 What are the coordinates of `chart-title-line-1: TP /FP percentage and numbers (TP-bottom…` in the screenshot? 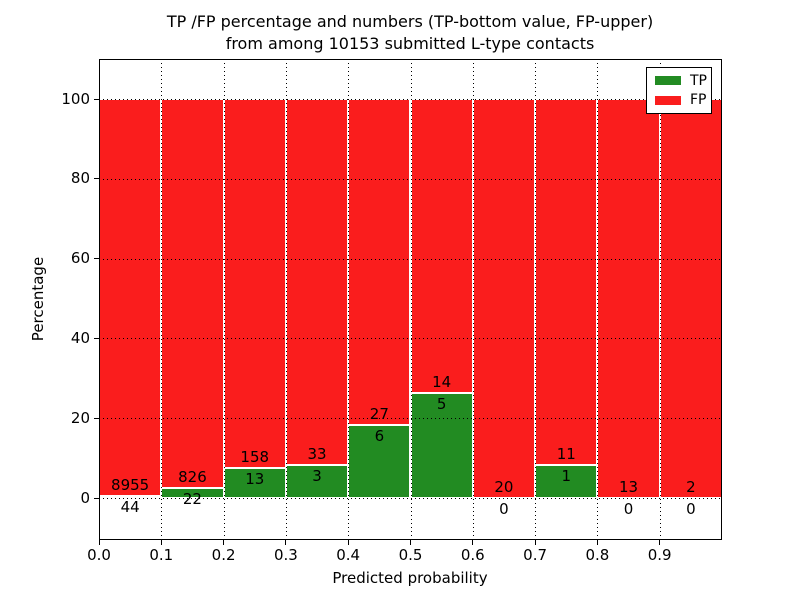 It's located at (410, 21).